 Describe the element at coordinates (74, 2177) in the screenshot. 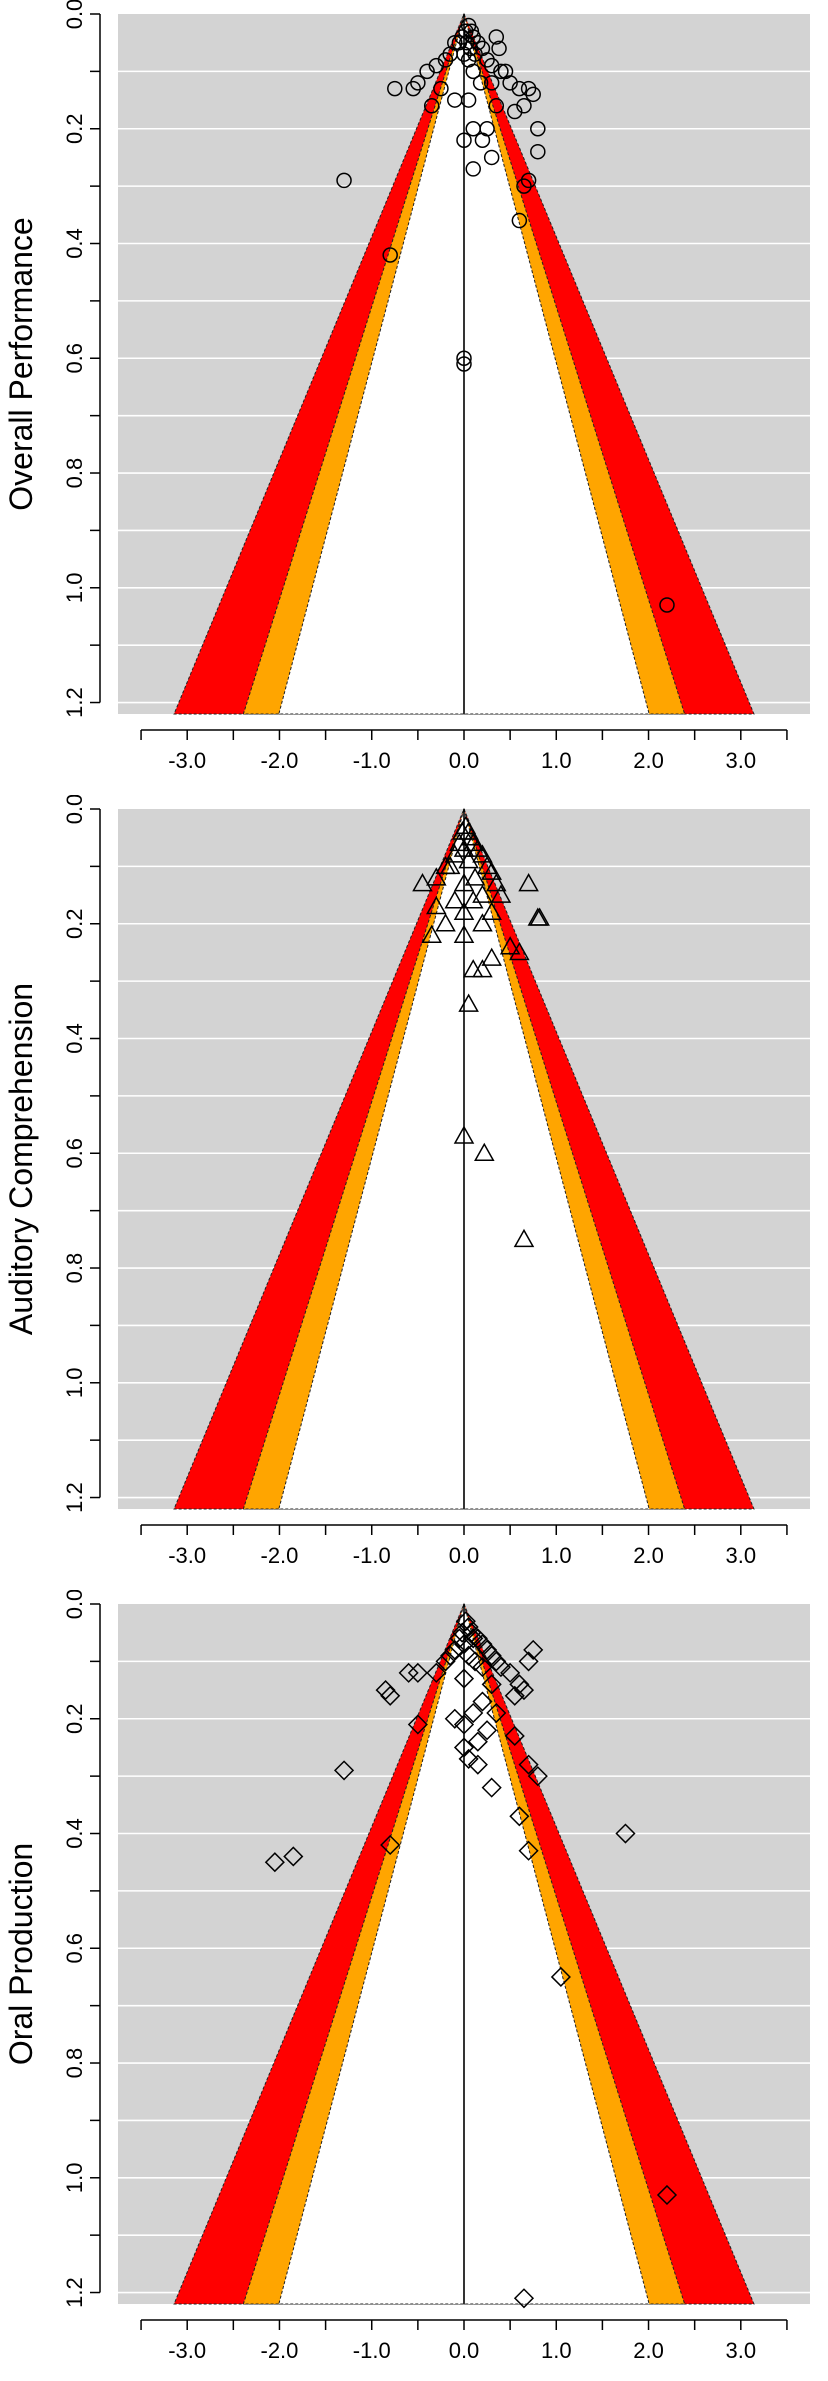

I see `y-tick-label: 1.0` at that location.